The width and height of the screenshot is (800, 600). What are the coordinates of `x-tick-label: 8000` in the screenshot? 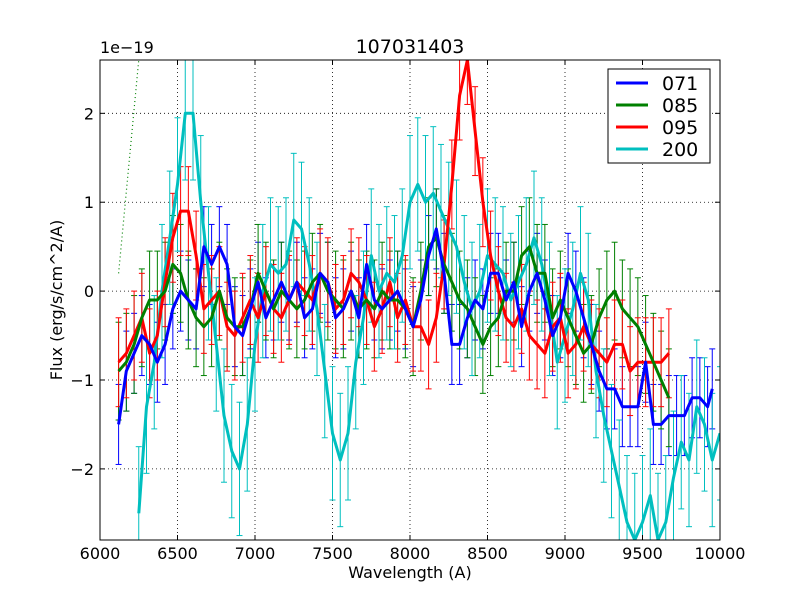 It's located at (410, 553).